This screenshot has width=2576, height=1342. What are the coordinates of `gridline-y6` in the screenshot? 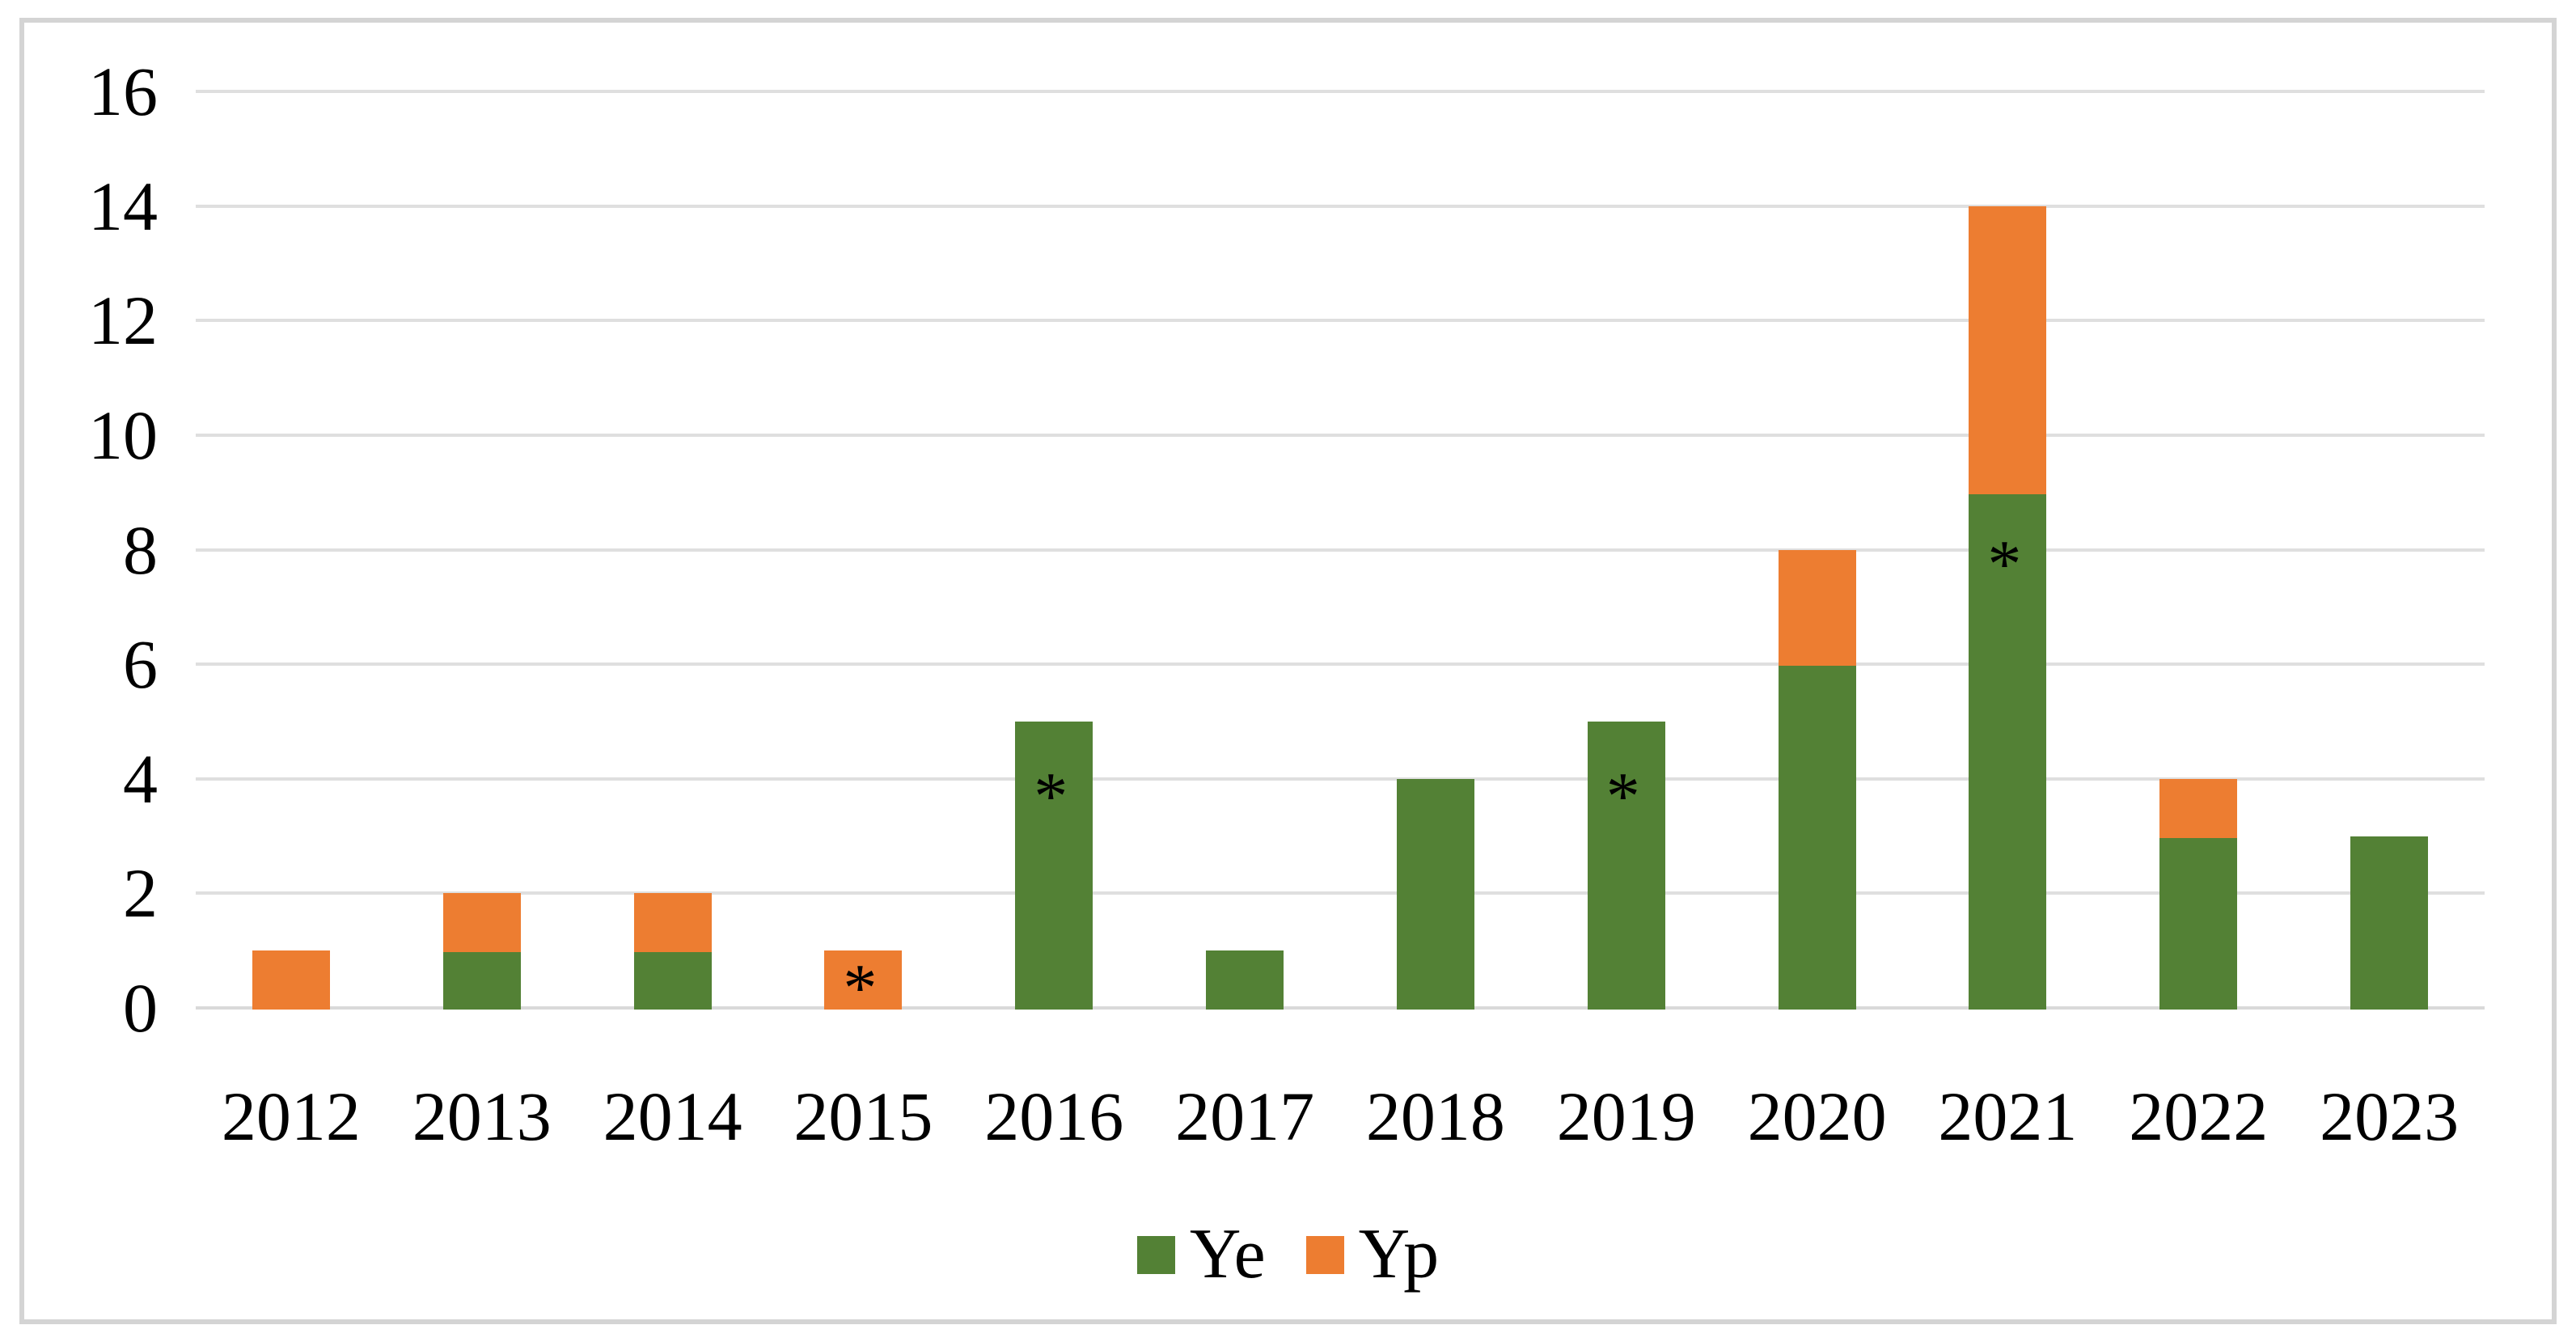 It's located at (1340, 665).